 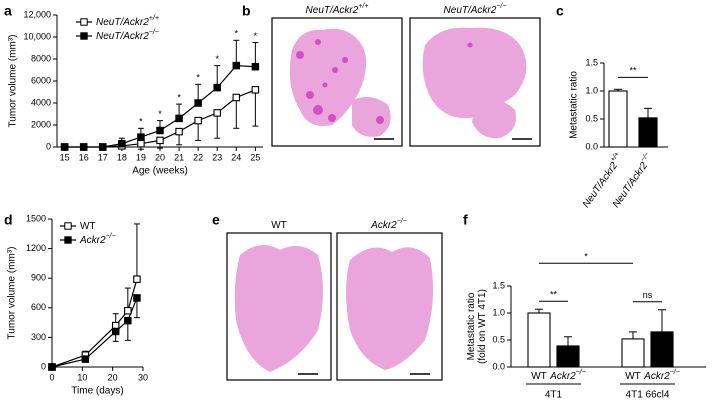 What do you see at coordinates (103, 157) in the screenshot?
I see `x-tick-label: 17` at bounding box center [103, 157].